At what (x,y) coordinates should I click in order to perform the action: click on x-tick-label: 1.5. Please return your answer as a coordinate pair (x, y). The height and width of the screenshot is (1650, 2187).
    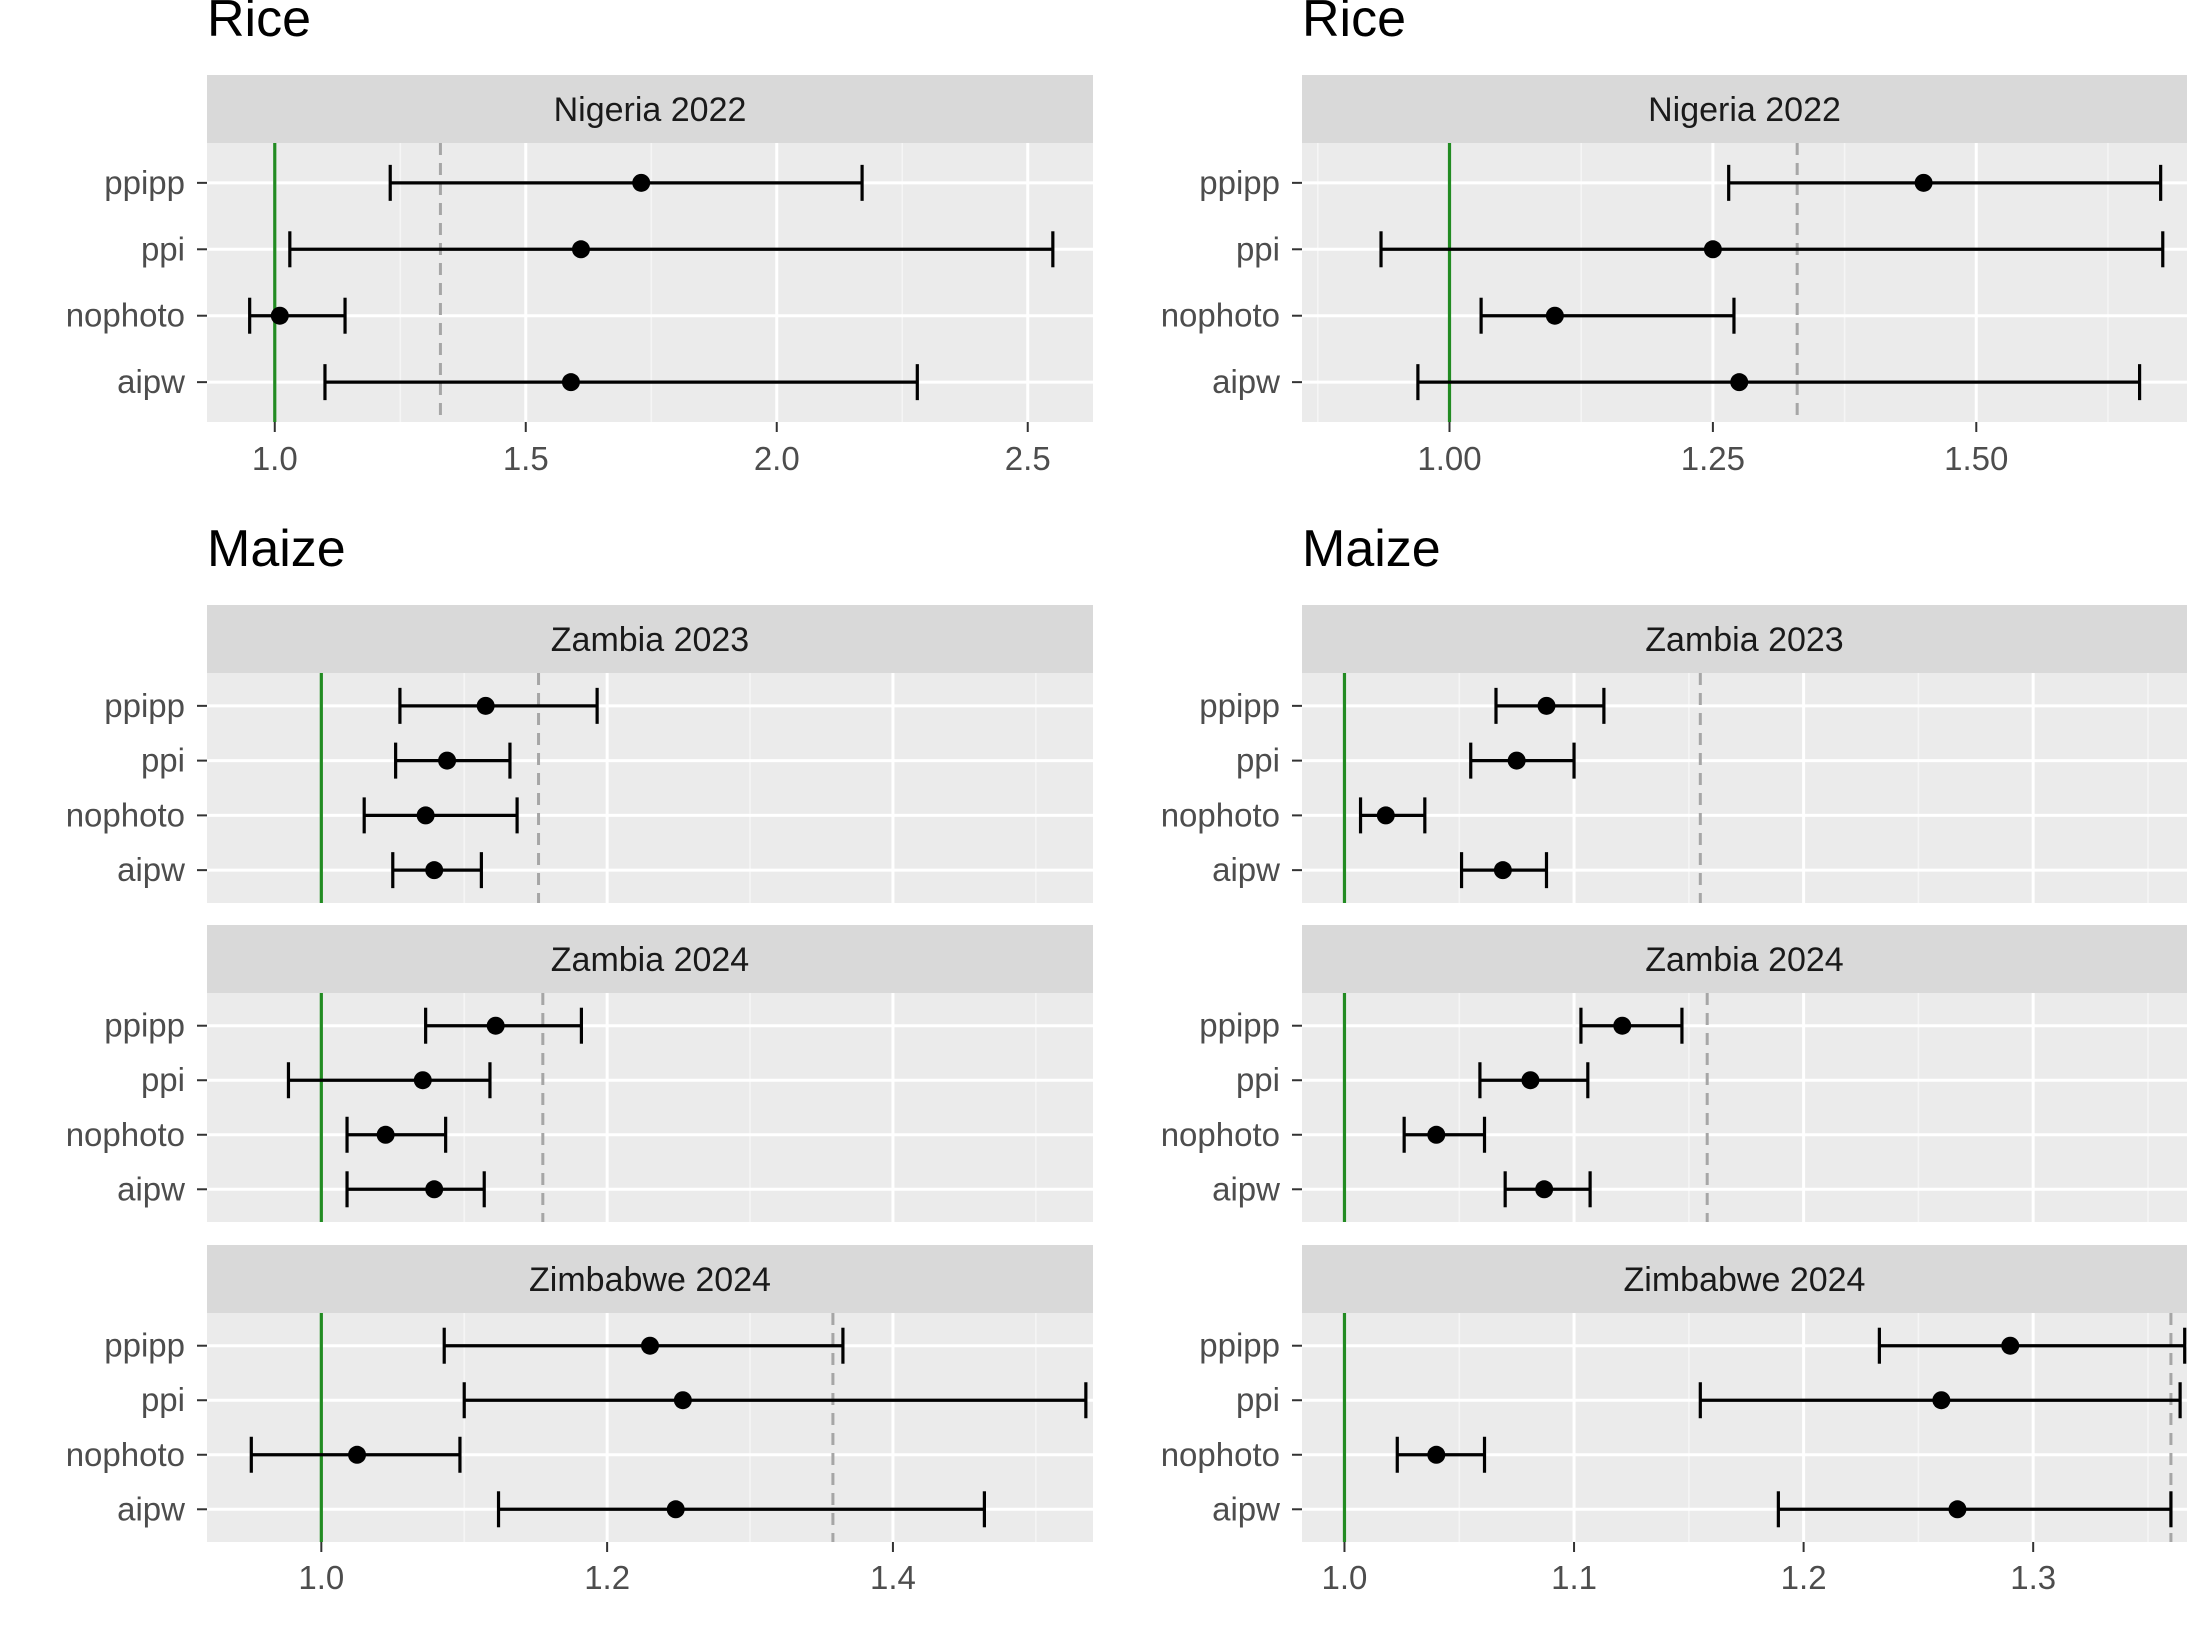
    Looking at the image, I should click on (526, 458).